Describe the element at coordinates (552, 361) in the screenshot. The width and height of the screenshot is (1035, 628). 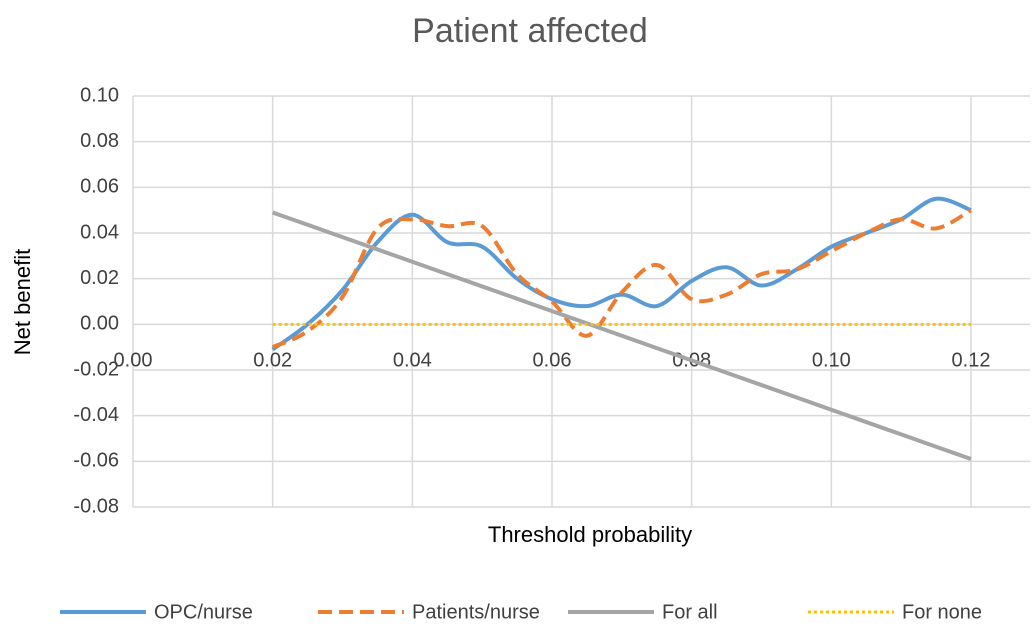
I see `x-tick-label: 0.06` at that location.